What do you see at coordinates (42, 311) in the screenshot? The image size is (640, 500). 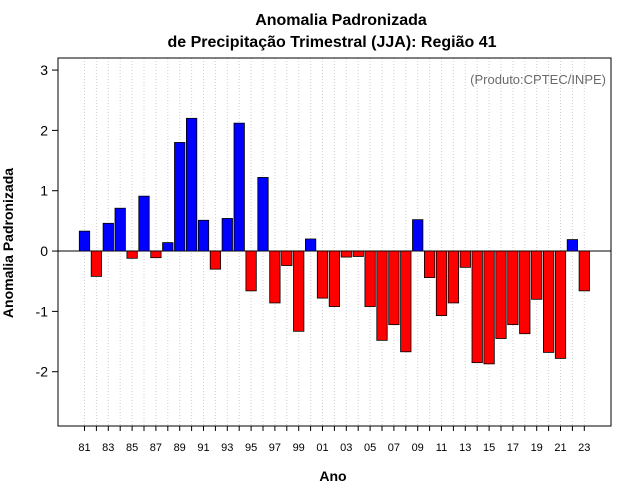 I see `y-tick-label: -1` at bounding box center [42, 311].